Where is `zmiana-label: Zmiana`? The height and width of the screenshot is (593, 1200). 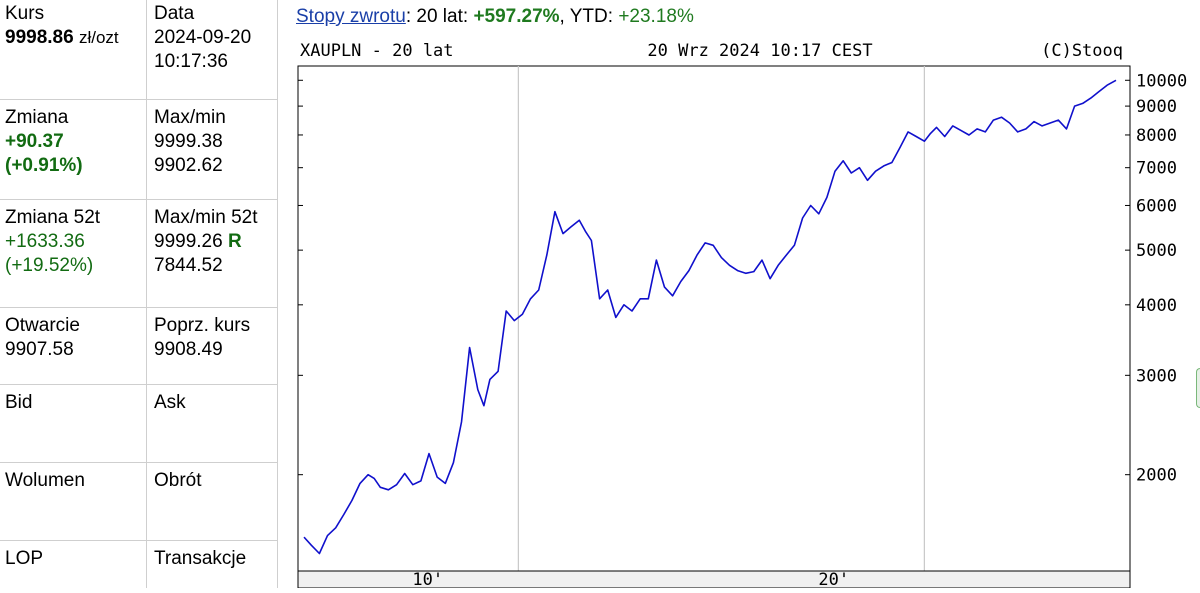 zmiana-label: Zmiana is located at coordinates (37, 117).